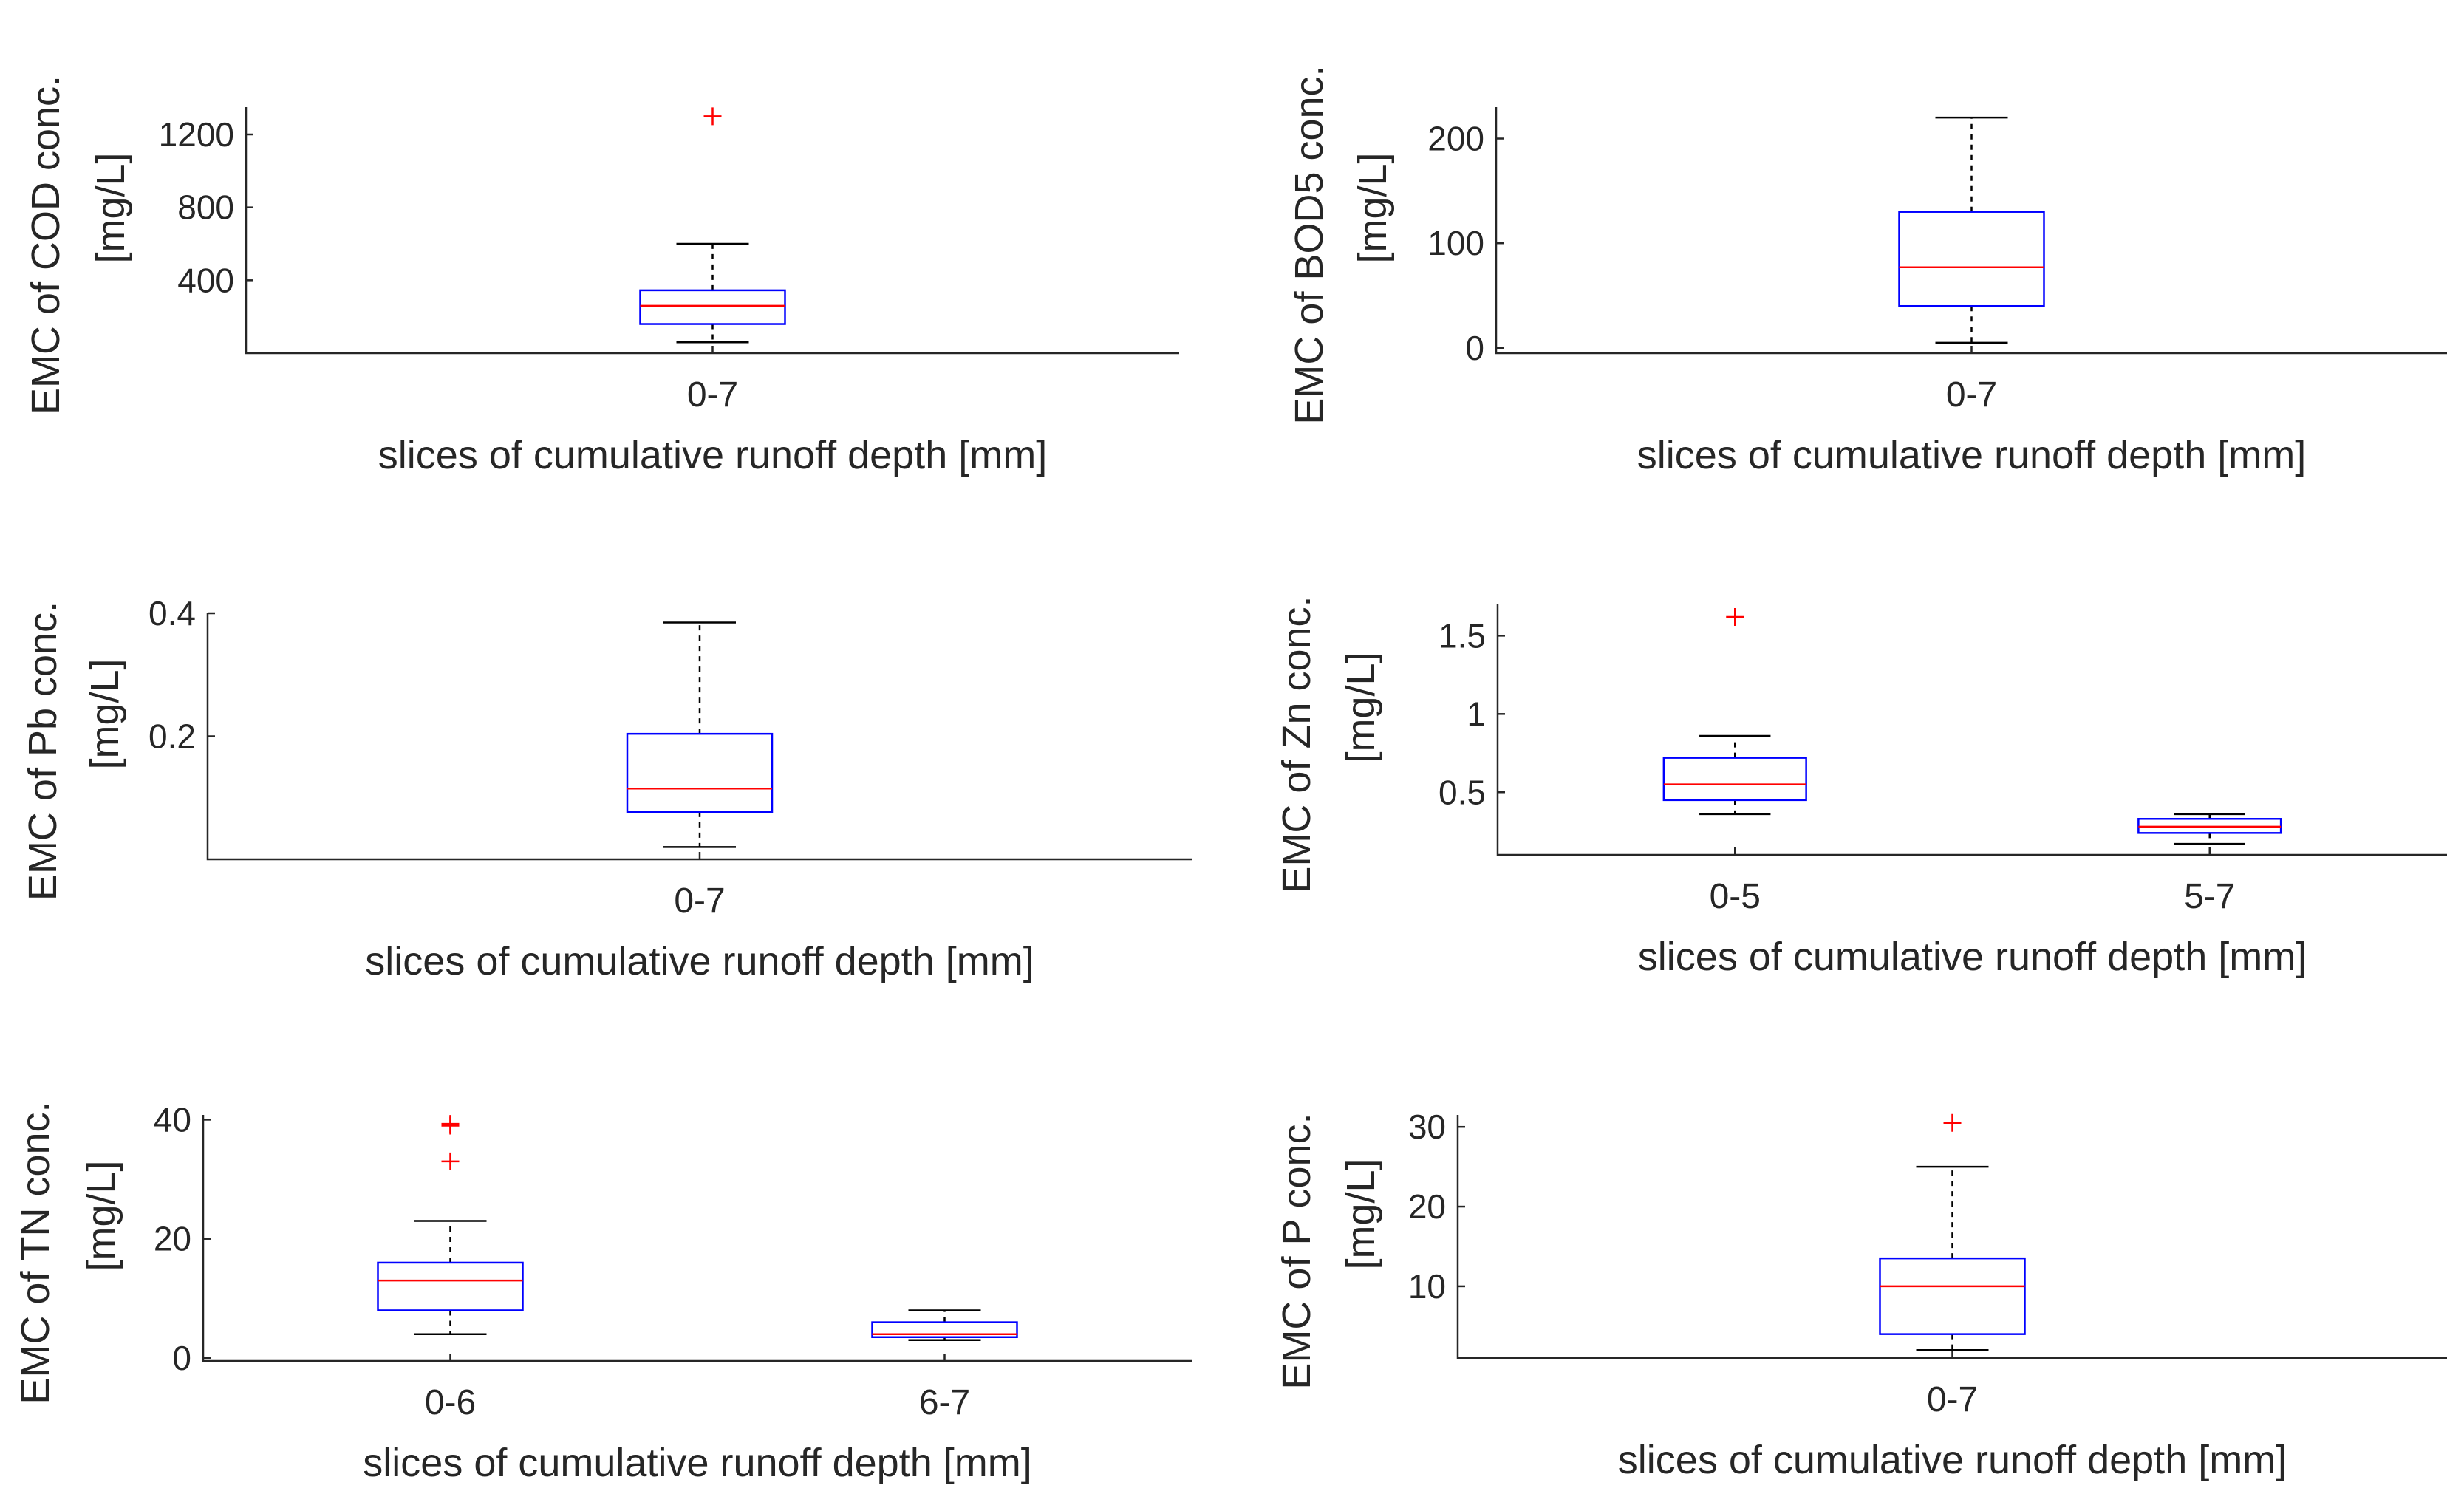 This screenshot has width=2464, height=1508. I want to click on y-axis-label-line1: EMC of BOD5 conc., so click(1309, 244).